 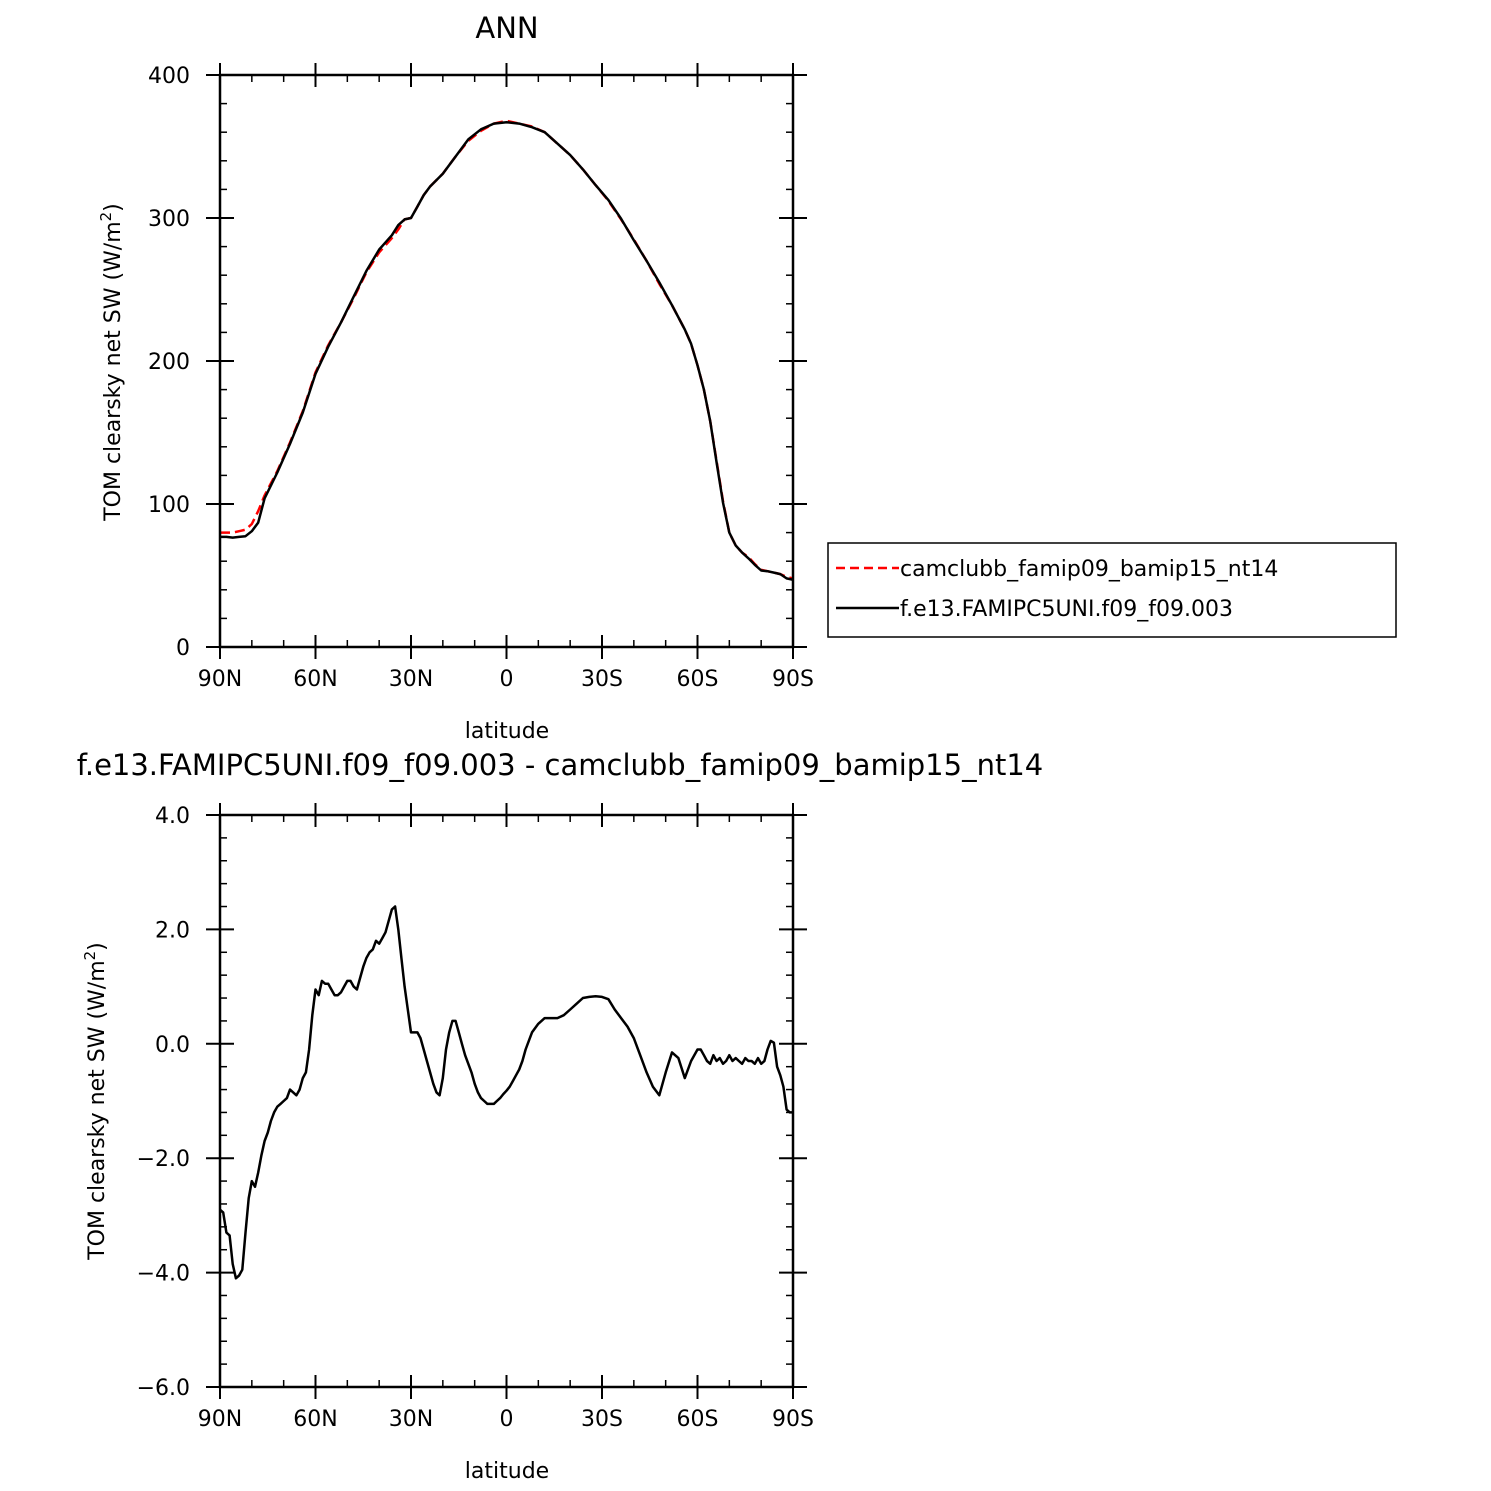 I want to click on chart-bottom-ylabel-close: ), so click(x=97, y=946).